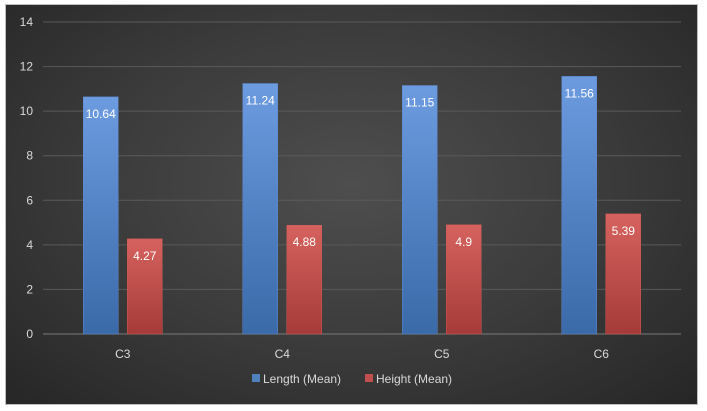 The image size is (707, 411). Describe the element at coordinates (463, 242) in the screenshot. I see `data-label: 4.9` at that location.